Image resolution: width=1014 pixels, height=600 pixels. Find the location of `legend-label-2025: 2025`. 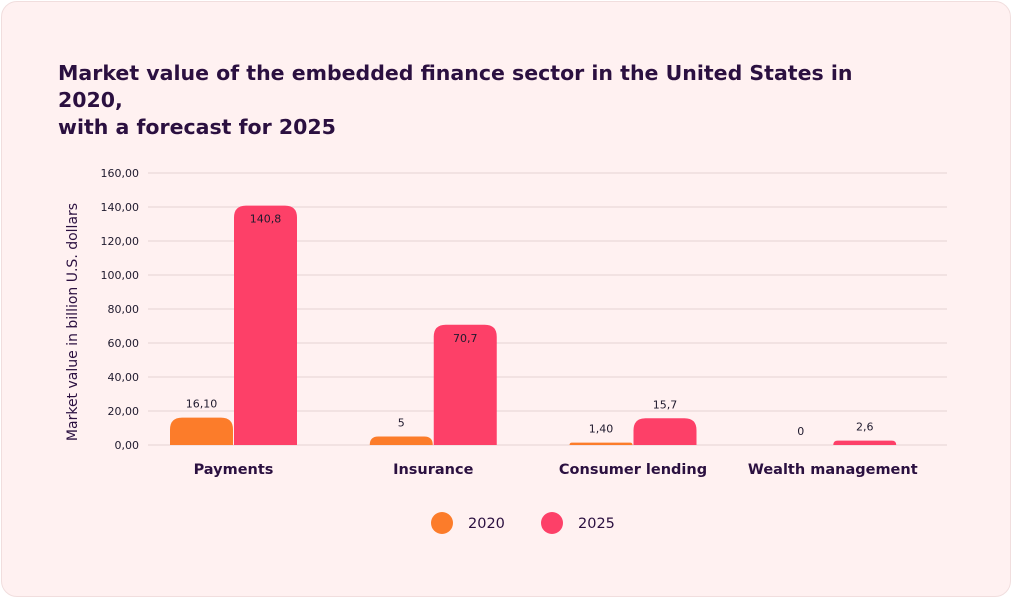

legend-label-2025: 2025 is located at coordinates (596, 524).